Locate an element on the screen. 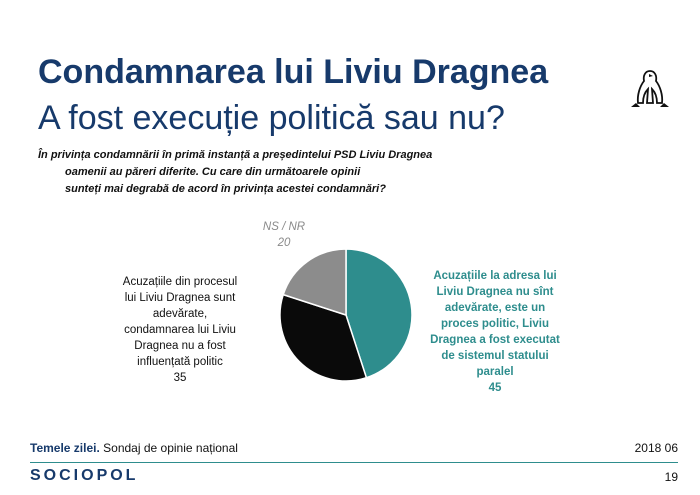 This screenshot has width=700, height=495. pie-slice-political is located at coordinates (379, 313).